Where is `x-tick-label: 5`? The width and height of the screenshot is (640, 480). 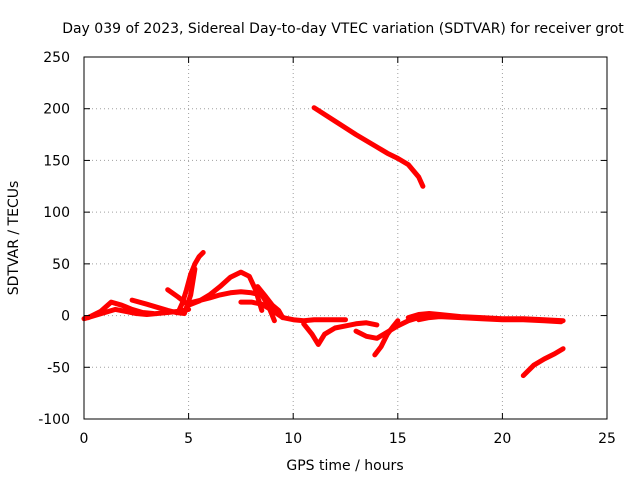
x-tick-label: 5 is located at coordinates (188, 439).